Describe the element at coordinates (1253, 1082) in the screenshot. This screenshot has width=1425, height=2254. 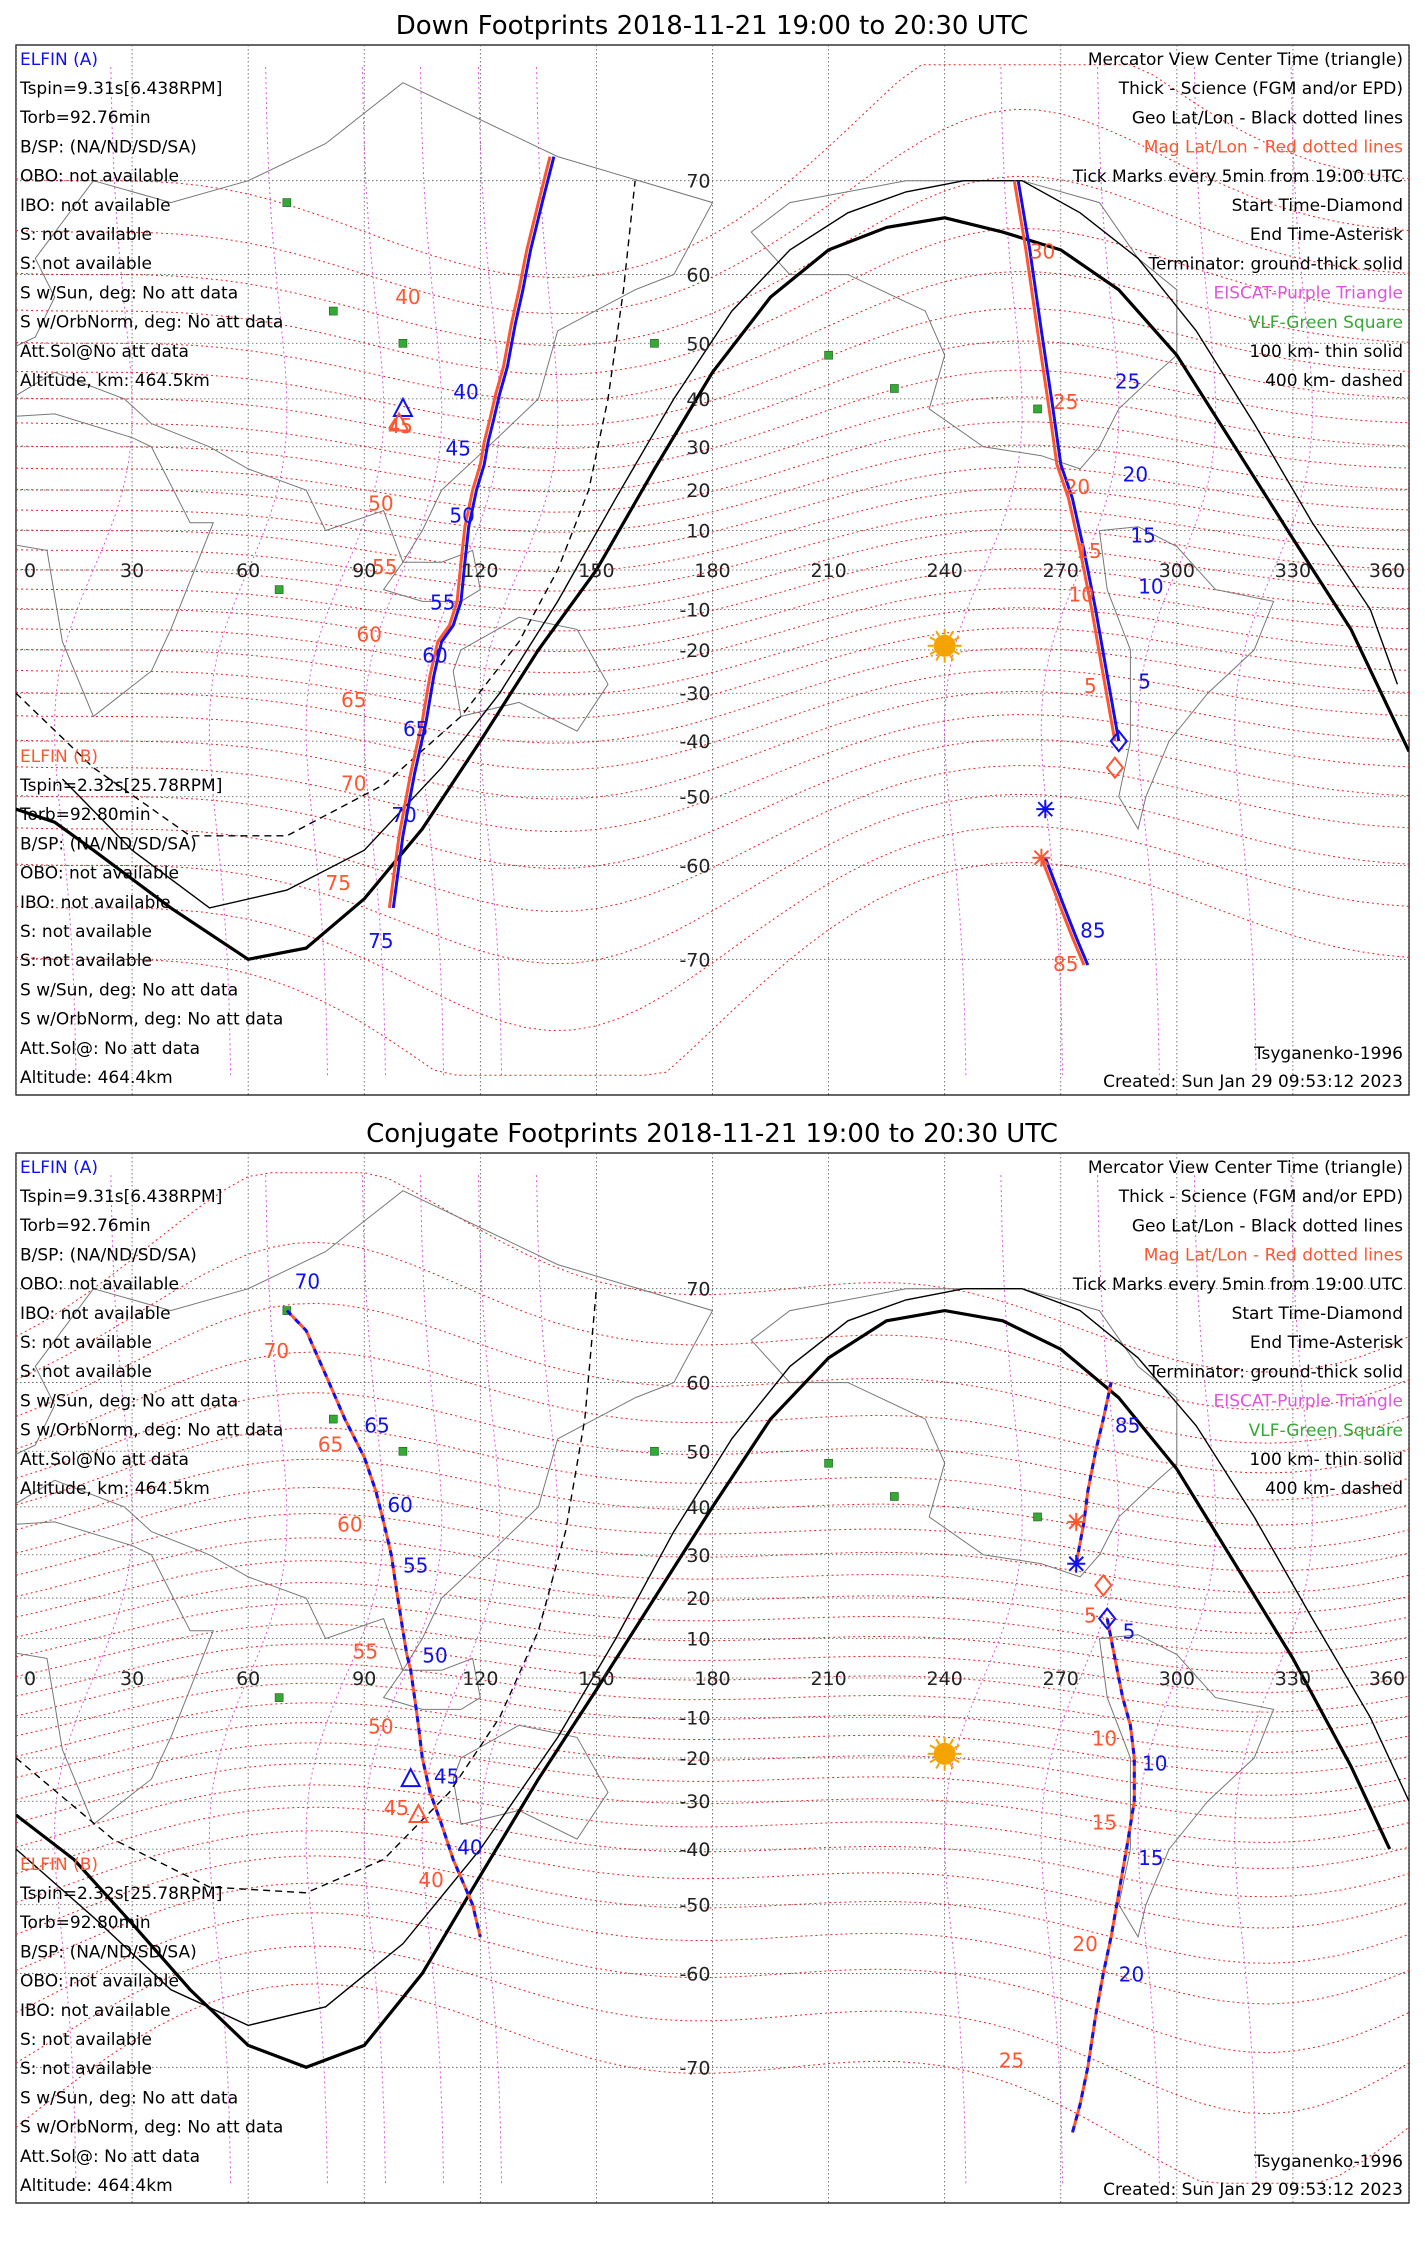
I see `created-label: Created: Sun Jan 29 09:53:12 2023` at that location.